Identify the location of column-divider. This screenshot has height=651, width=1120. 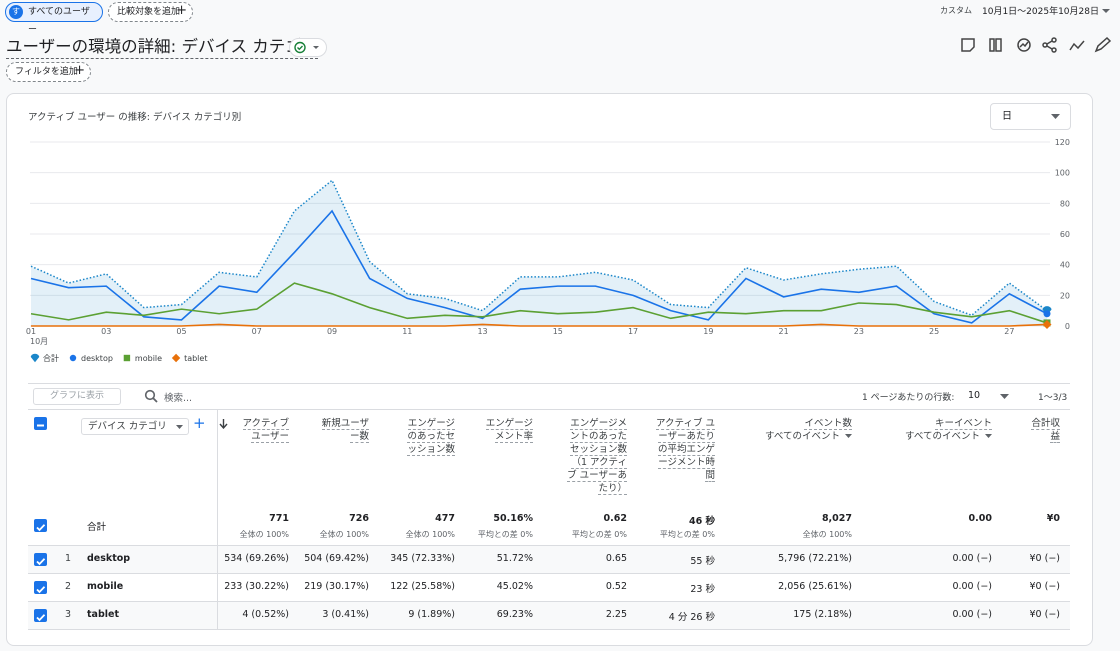
(217, 519).